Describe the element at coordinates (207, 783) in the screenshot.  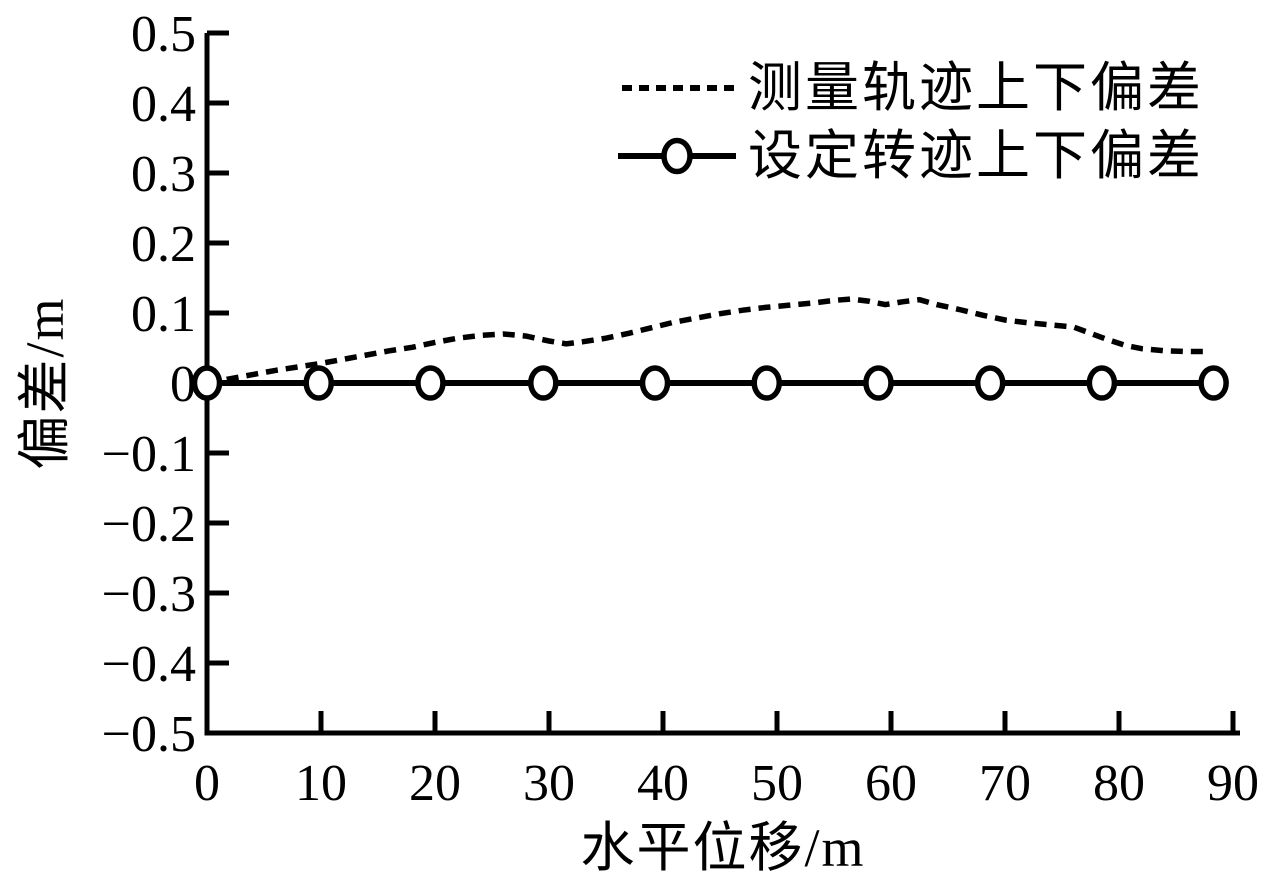
I see `x-tick-label: 0` at that location.